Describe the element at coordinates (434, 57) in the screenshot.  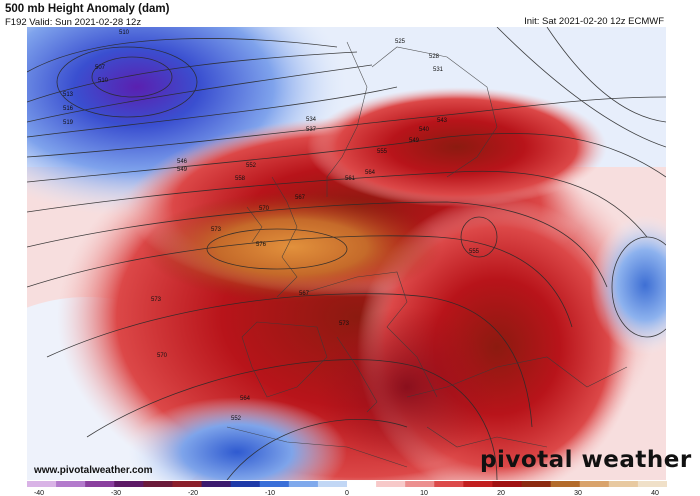
I see `contour-label: 528` at that location.